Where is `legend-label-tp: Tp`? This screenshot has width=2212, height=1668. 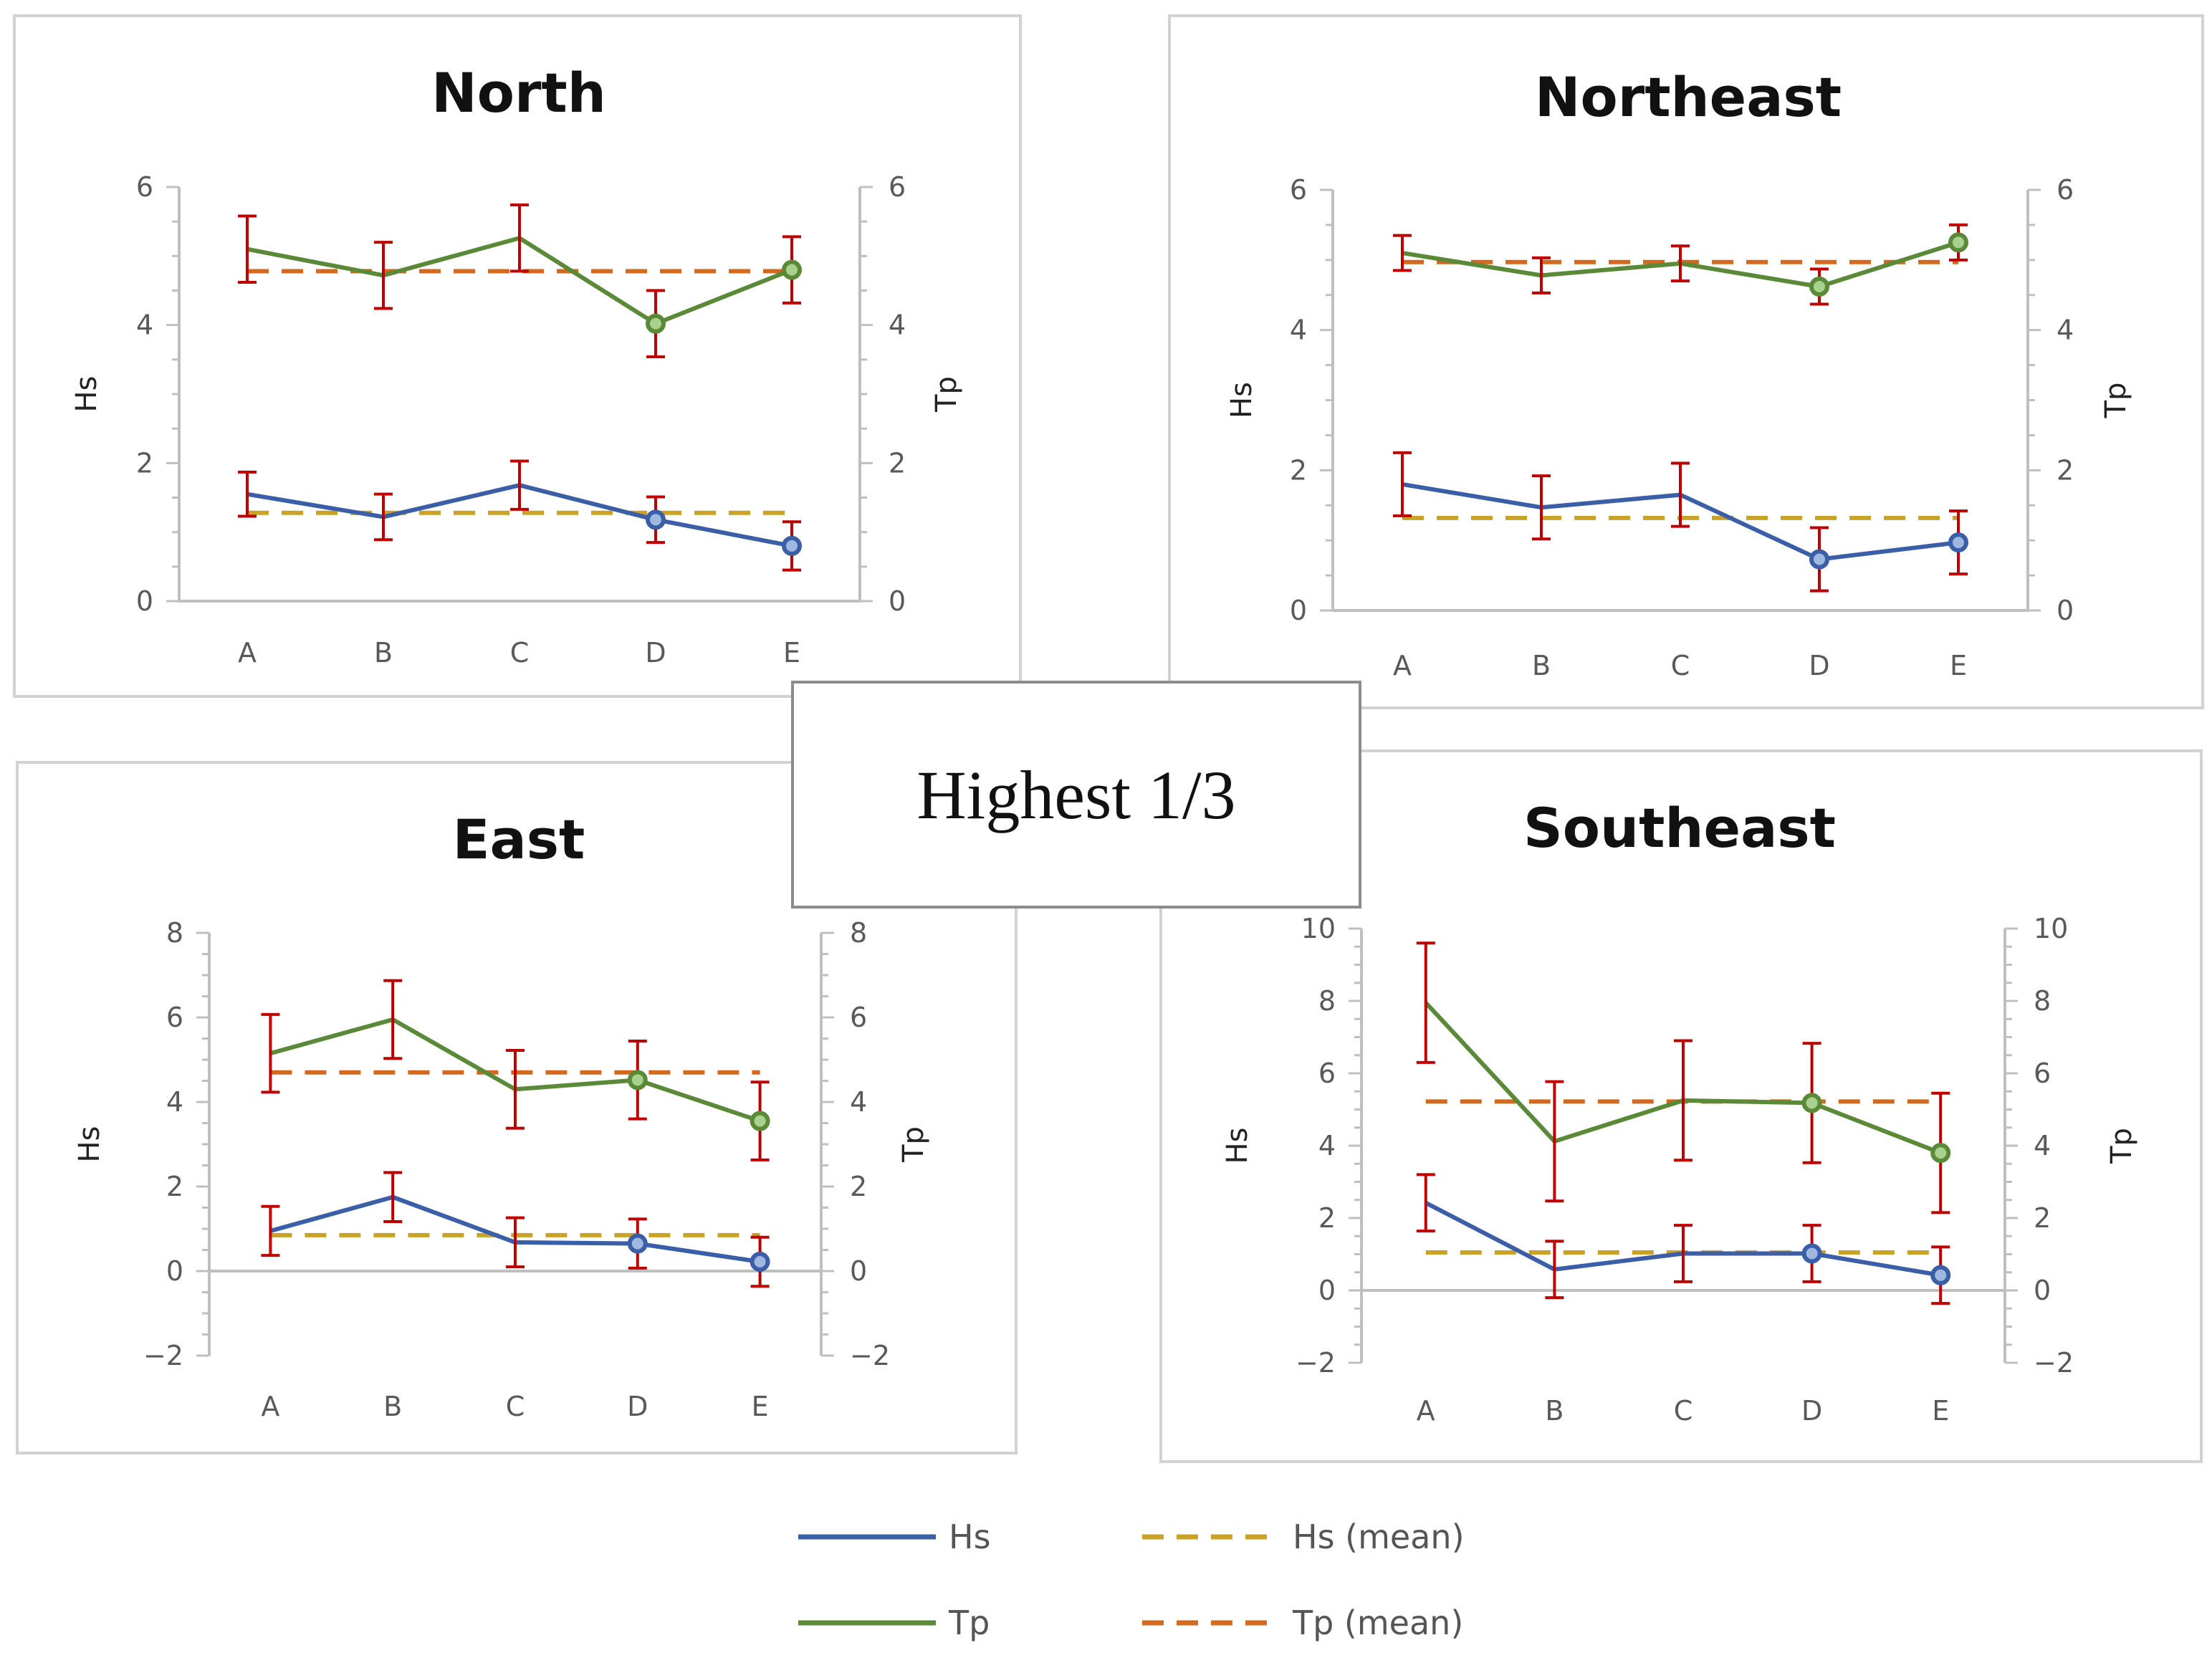 legend-label-tp: Tp is located at coordinates (970, 1623).